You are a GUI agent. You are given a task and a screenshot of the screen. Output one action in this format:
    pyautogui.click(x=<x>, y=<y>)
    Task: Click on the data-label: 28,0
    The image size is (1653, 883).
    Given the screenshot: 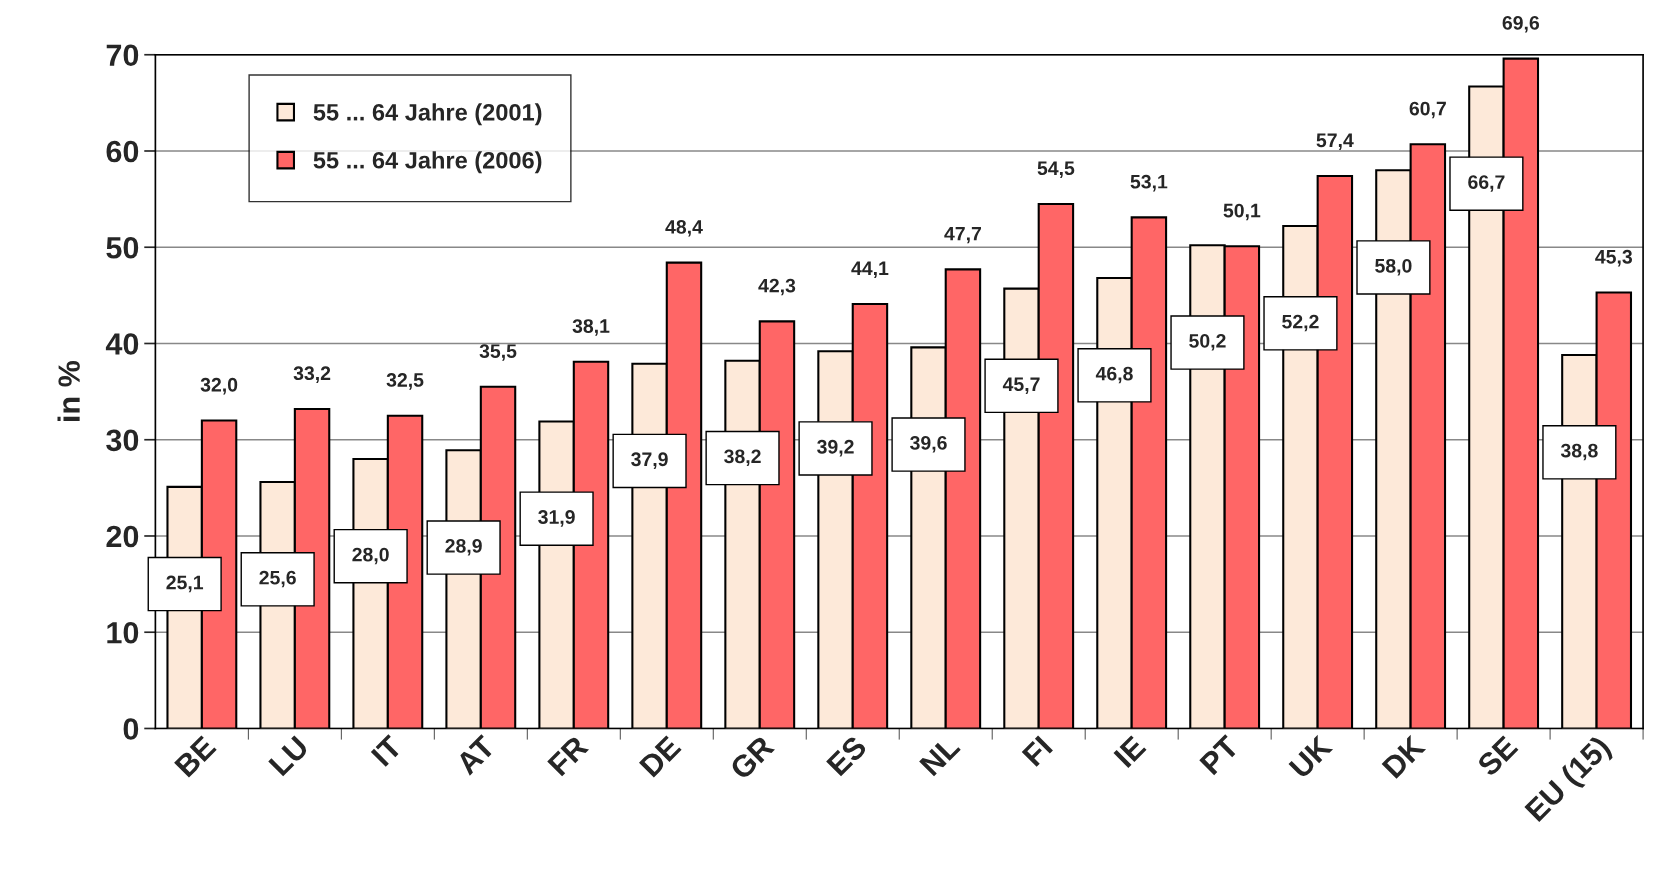 What is the action you would take?
    pyautogui.click(x=370, y=556)
    